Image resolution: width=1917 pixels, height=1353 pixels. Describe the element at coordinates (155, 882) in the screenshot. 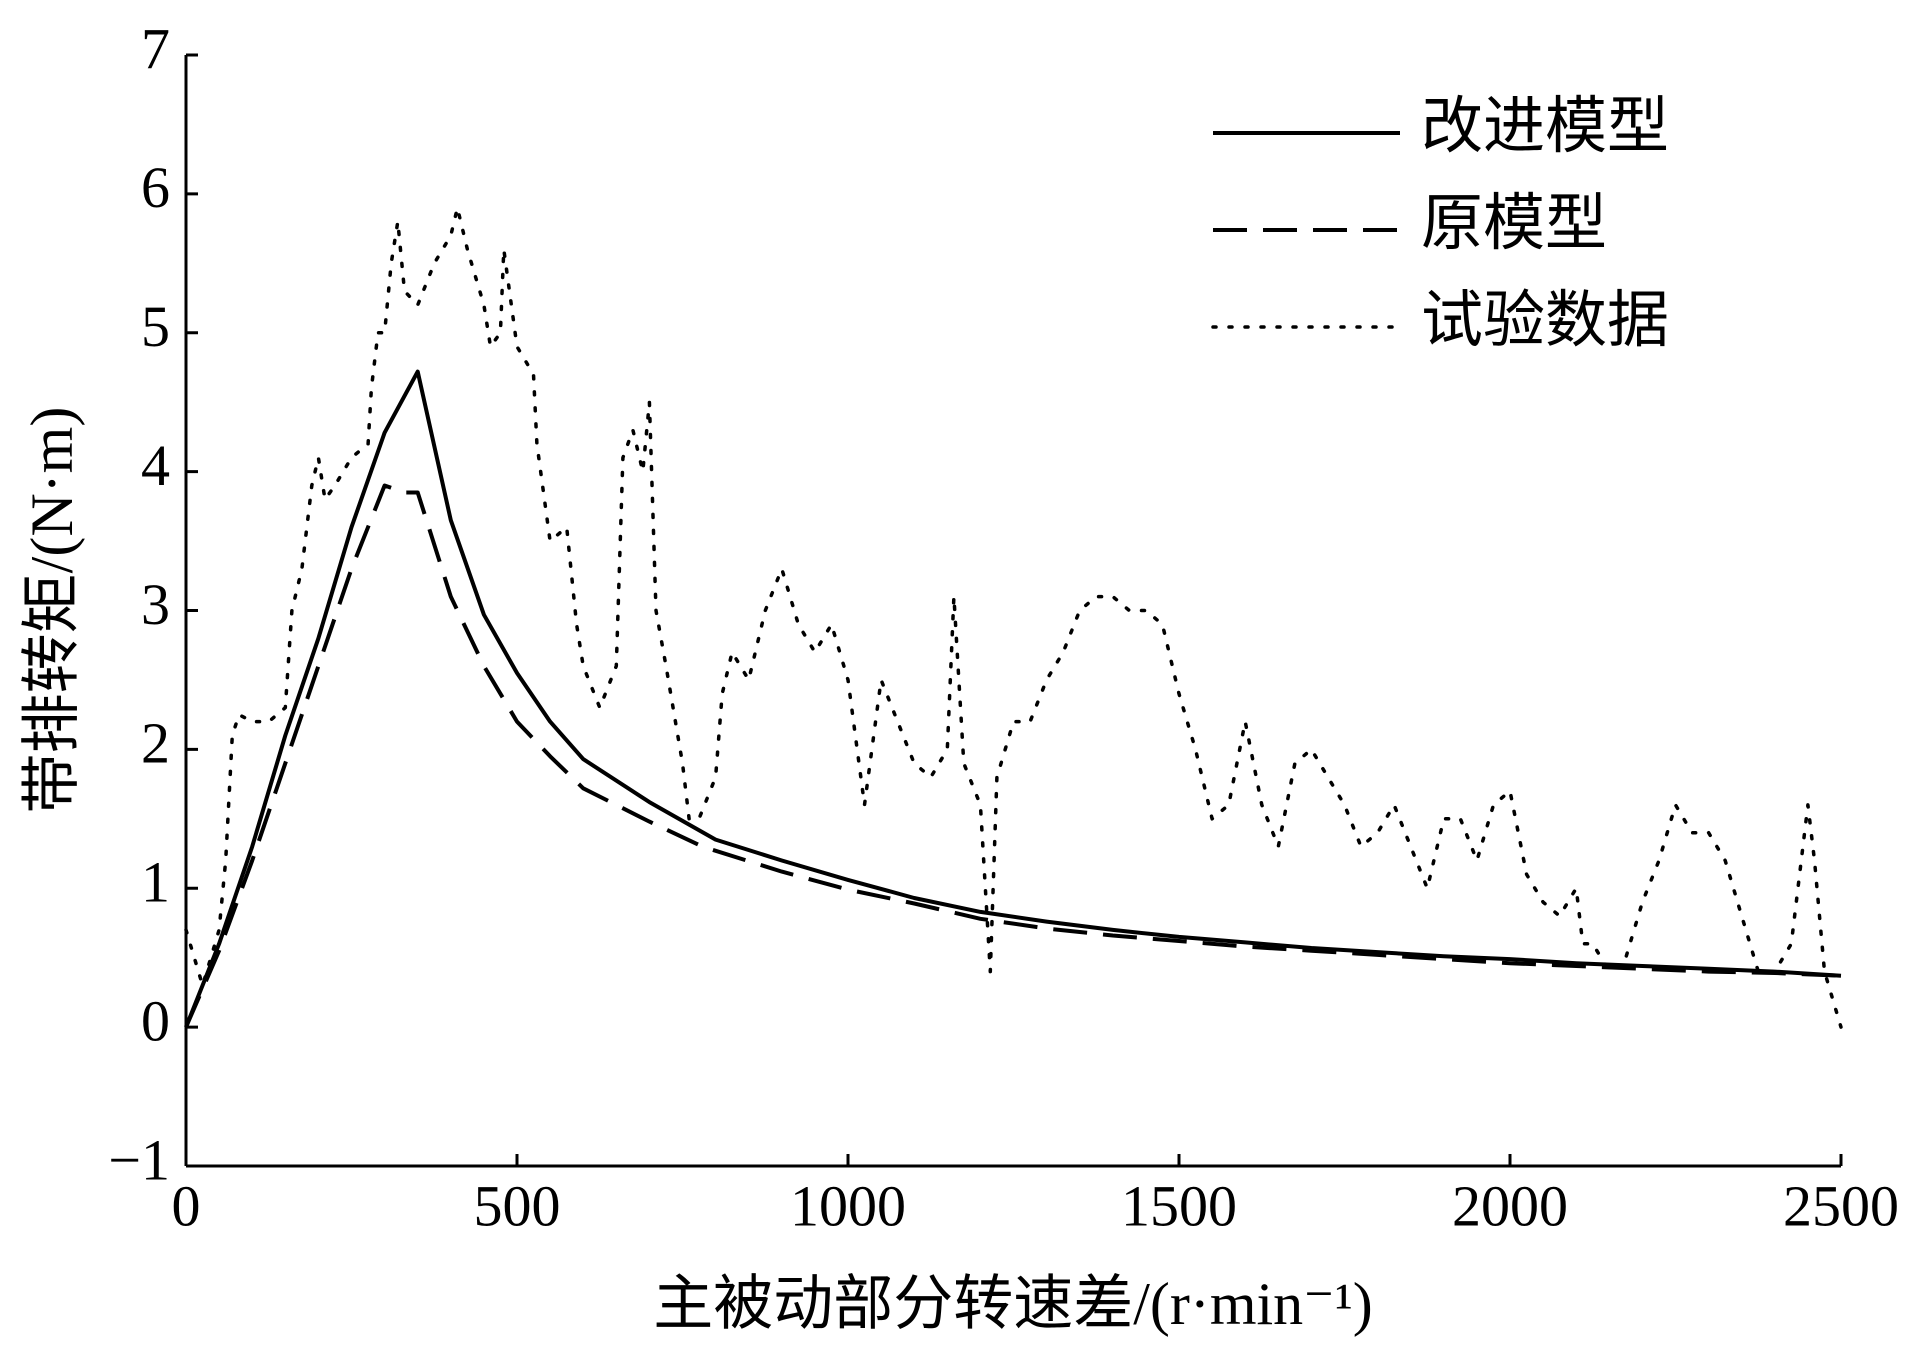

I see `y-tick-label: 1` at that location.